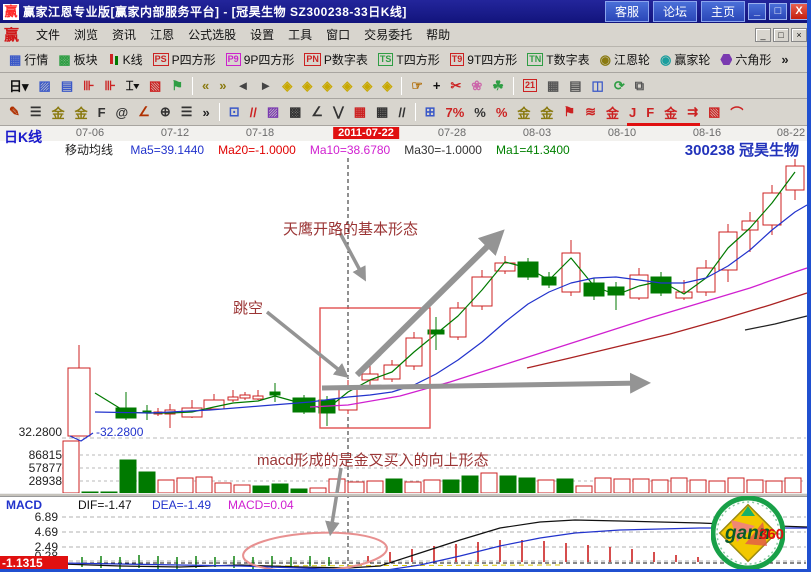 The height and width of the screenshot is (572, 811). Describe the element at coordinates (430, 112) in the screenshot. I see `toolbar-button-price-box: ⊞` at that location.